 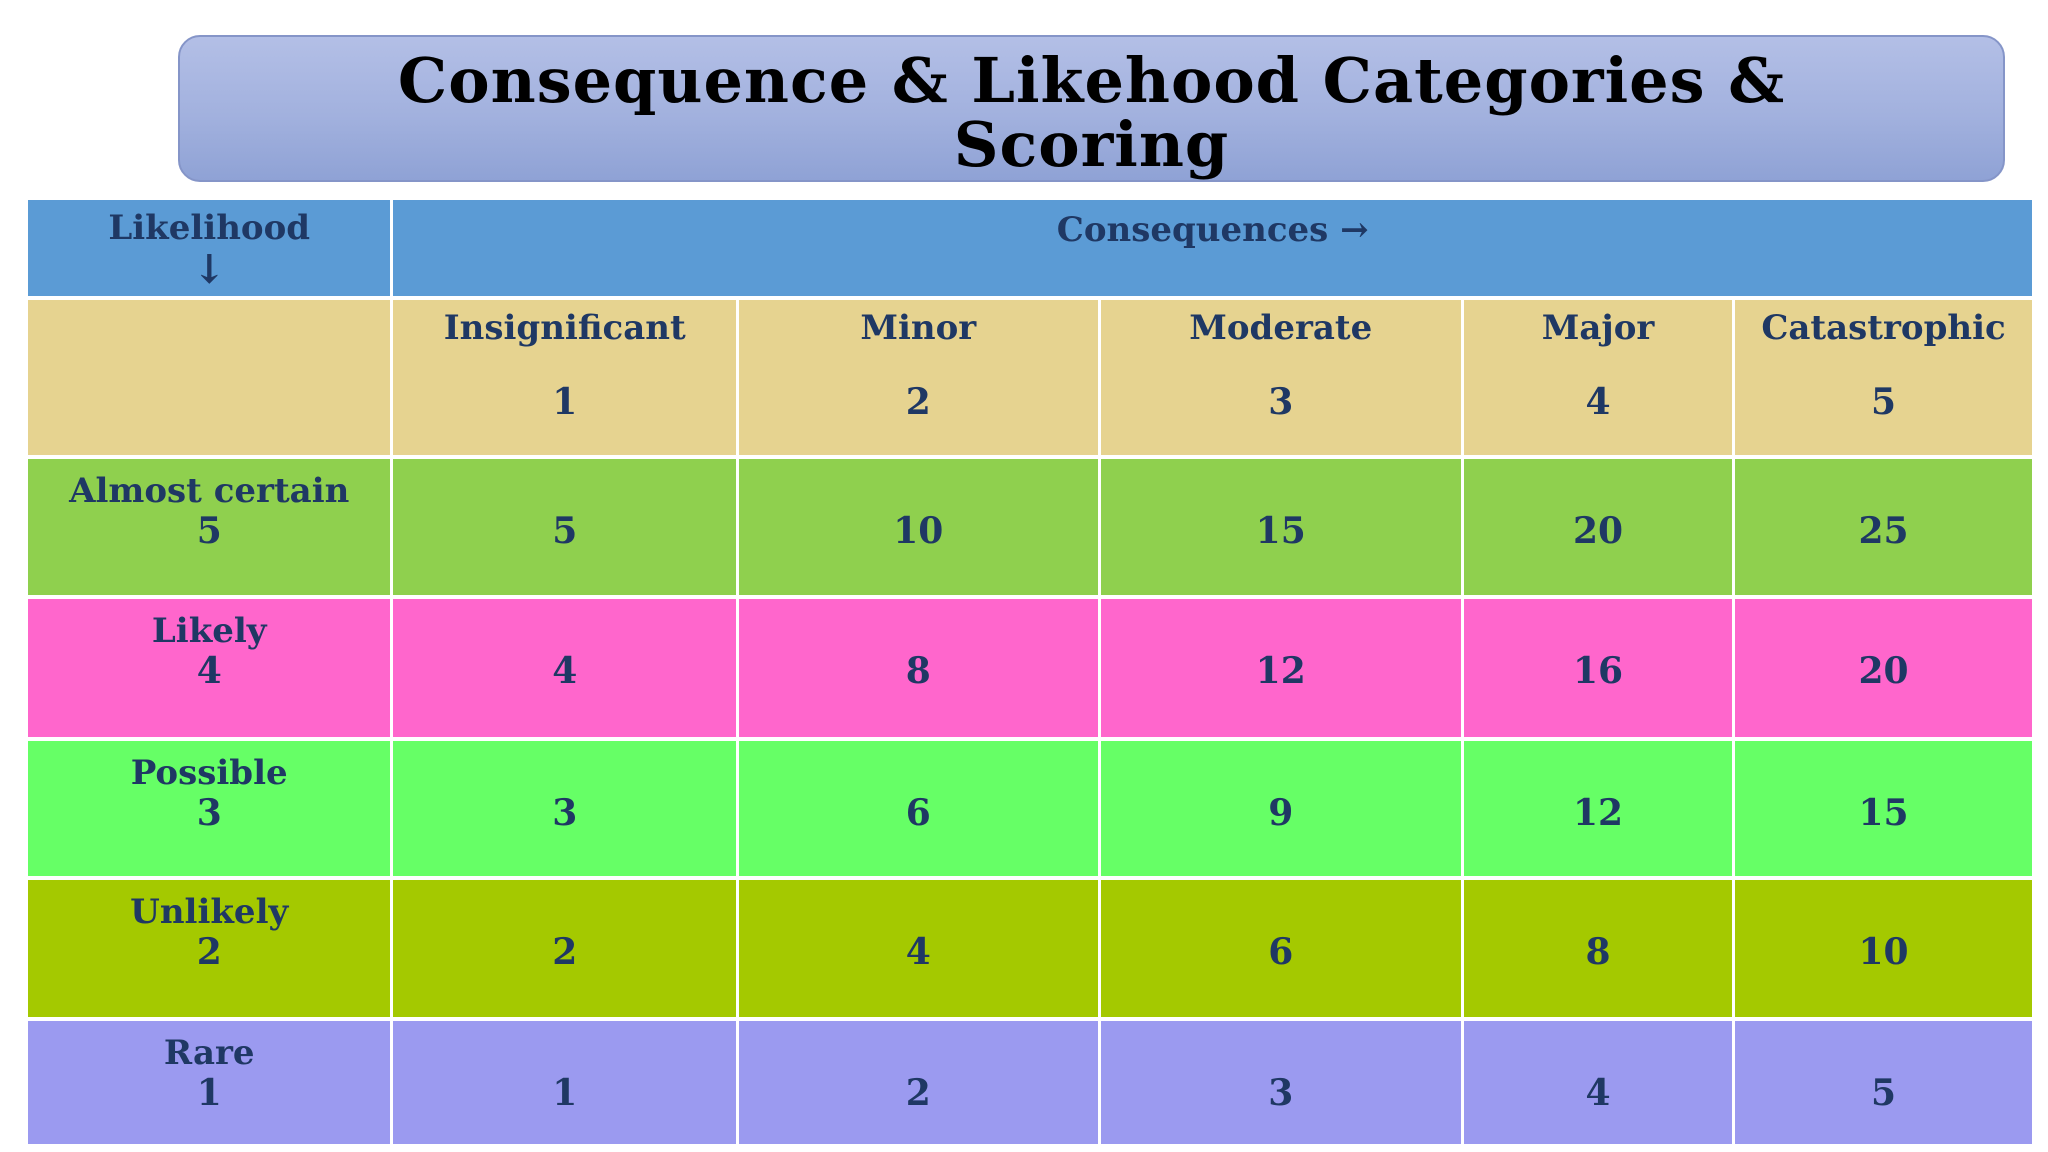 What do you see at coordinates (1091, 80) in the screenshot?
I see `title-line-1: Consequence & Likehood Categories &` at bounding box center [1091, 80].